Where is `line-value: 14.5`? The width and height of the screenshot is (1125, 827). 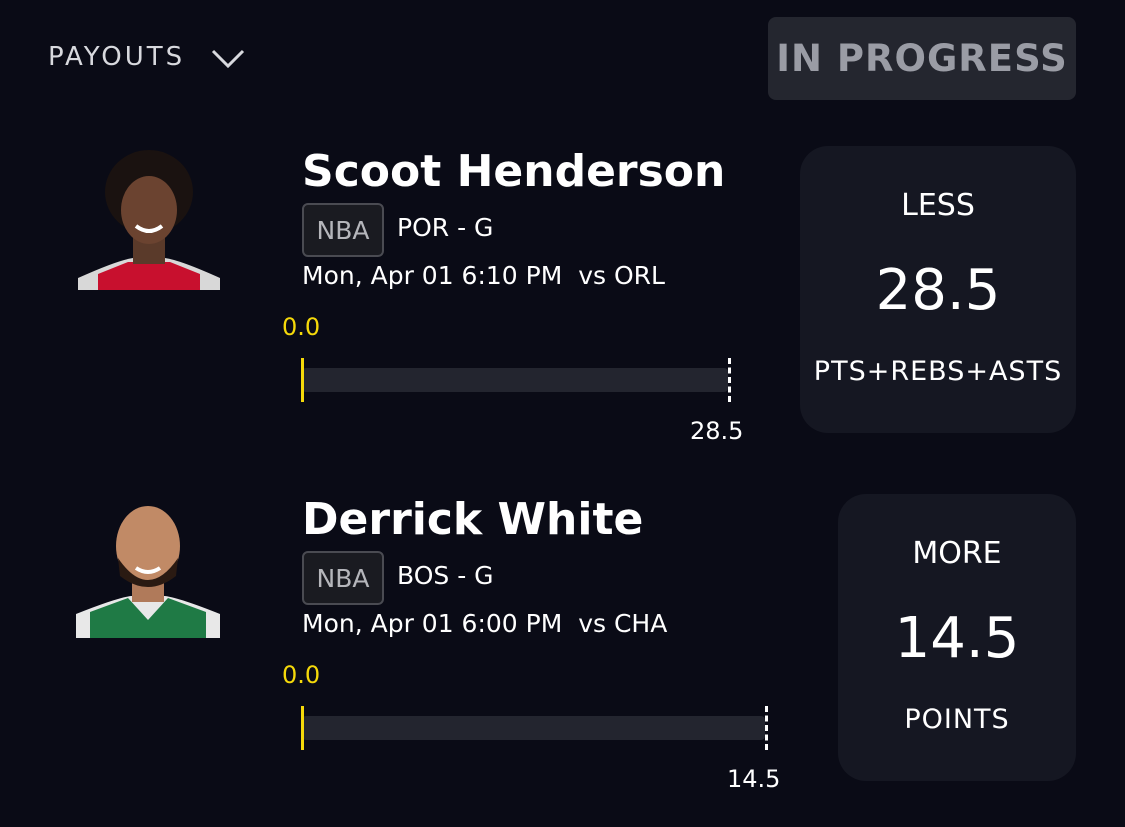 line-value: 14.5 is located at coordinates (957, 638).